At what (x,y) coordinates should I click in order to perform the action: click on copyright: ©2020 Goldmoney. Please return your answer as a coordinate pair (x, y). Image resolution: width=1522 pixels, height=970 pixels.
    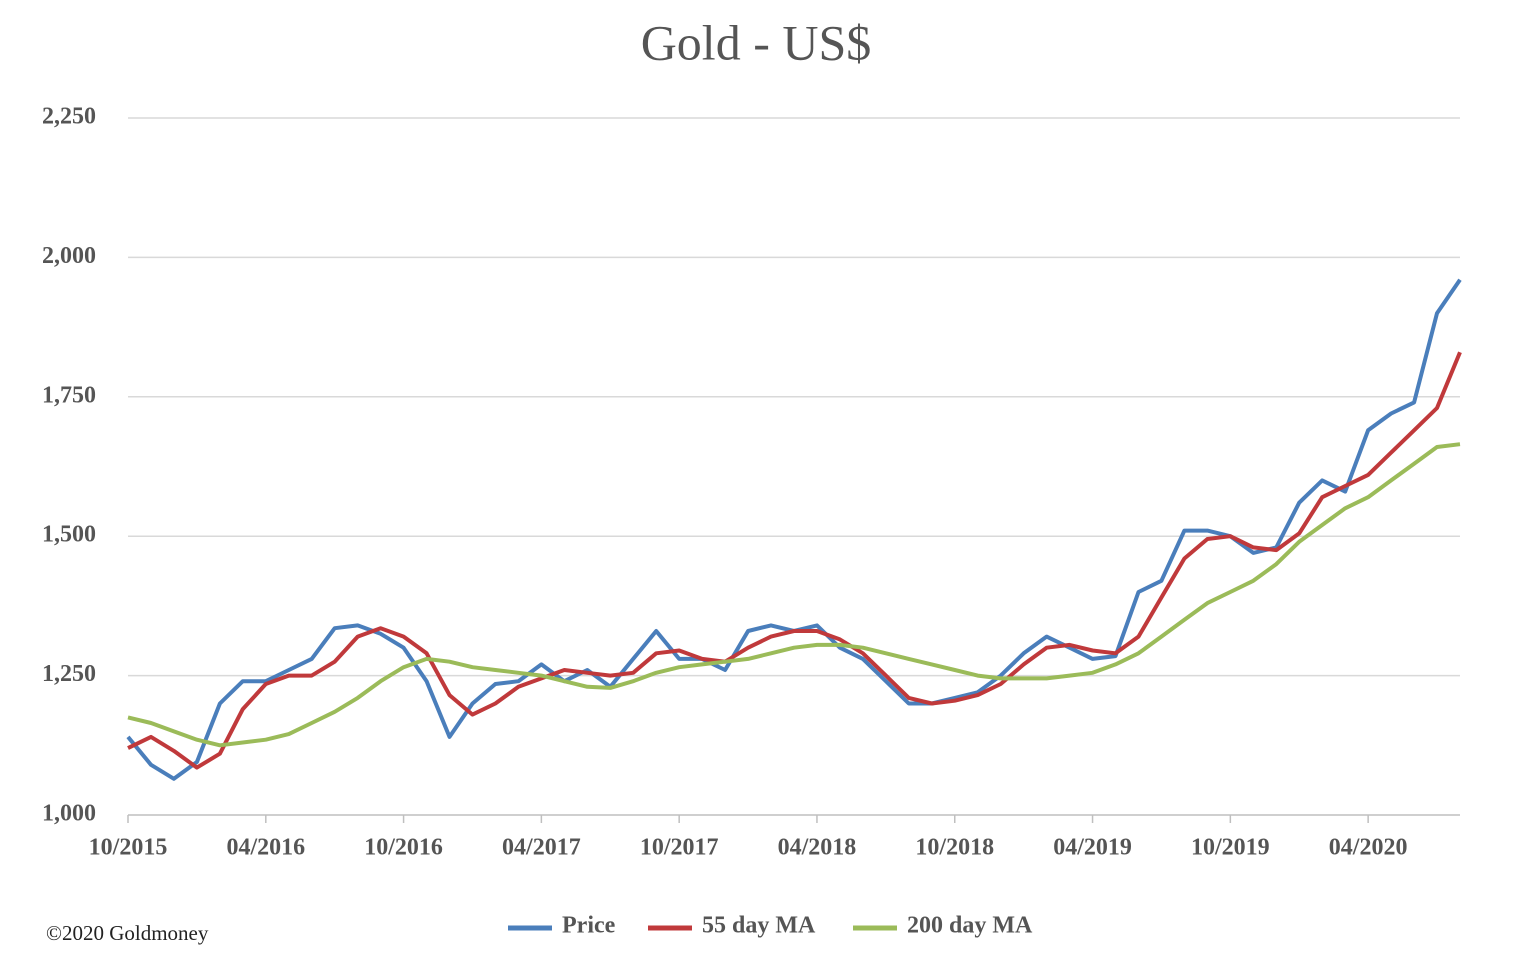
    Looking at the image, I should click on (127, 933).